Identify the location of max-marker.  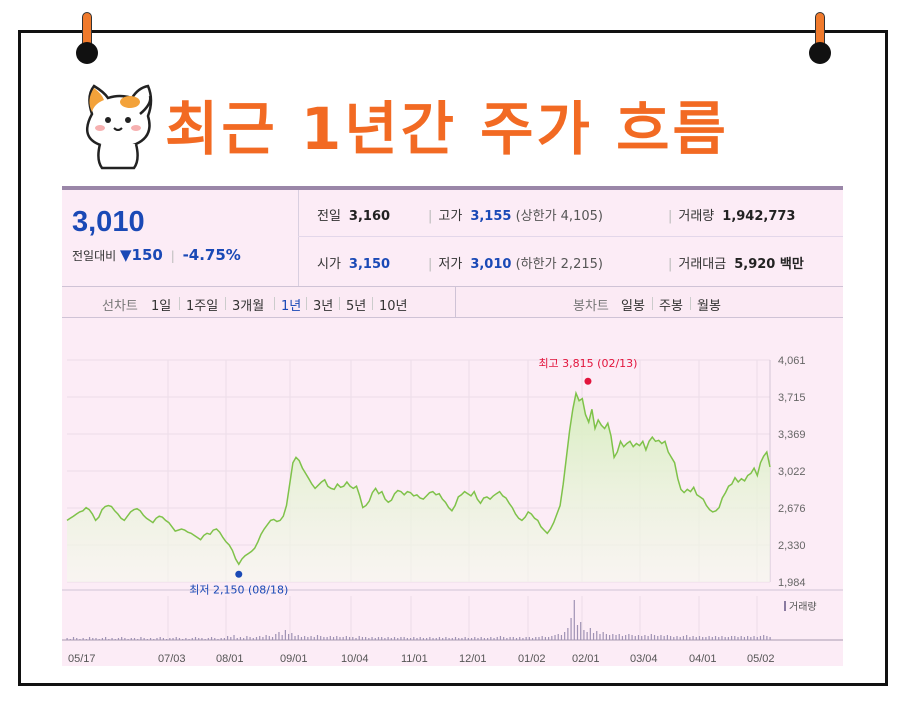
(588, 381).